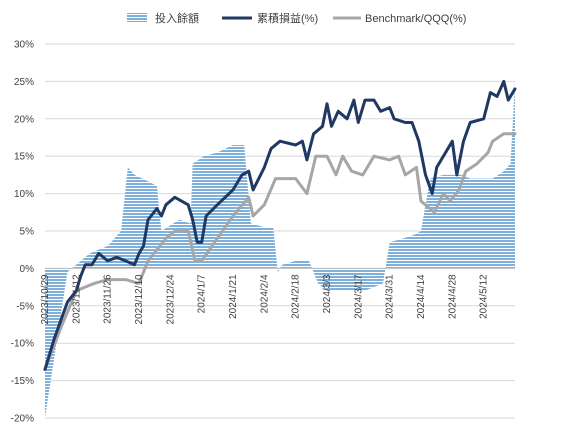 The height and width of the screenshot is (435, 585). Describe the element at coordinates (45, 299) in the screenshot. I see `x-tick-label: 2023/10/29` at that location.